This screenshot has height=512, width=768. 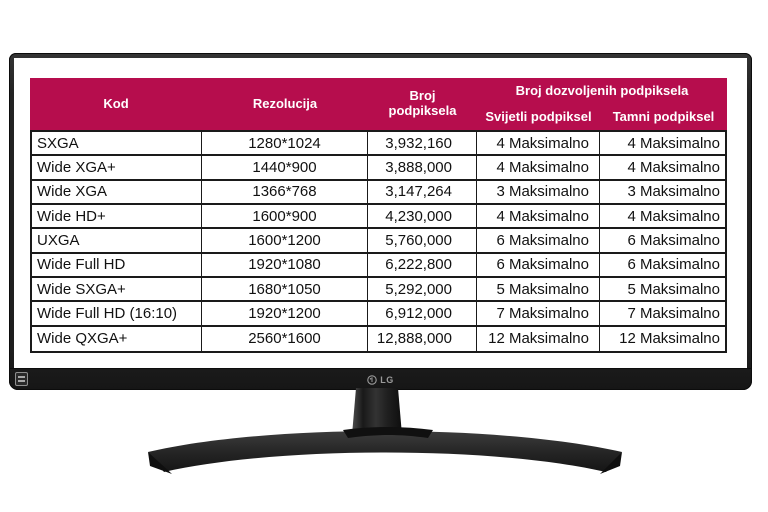 I want to click on cell-broj-podpiksela: 6,912,000, so click(x=422, y=313).